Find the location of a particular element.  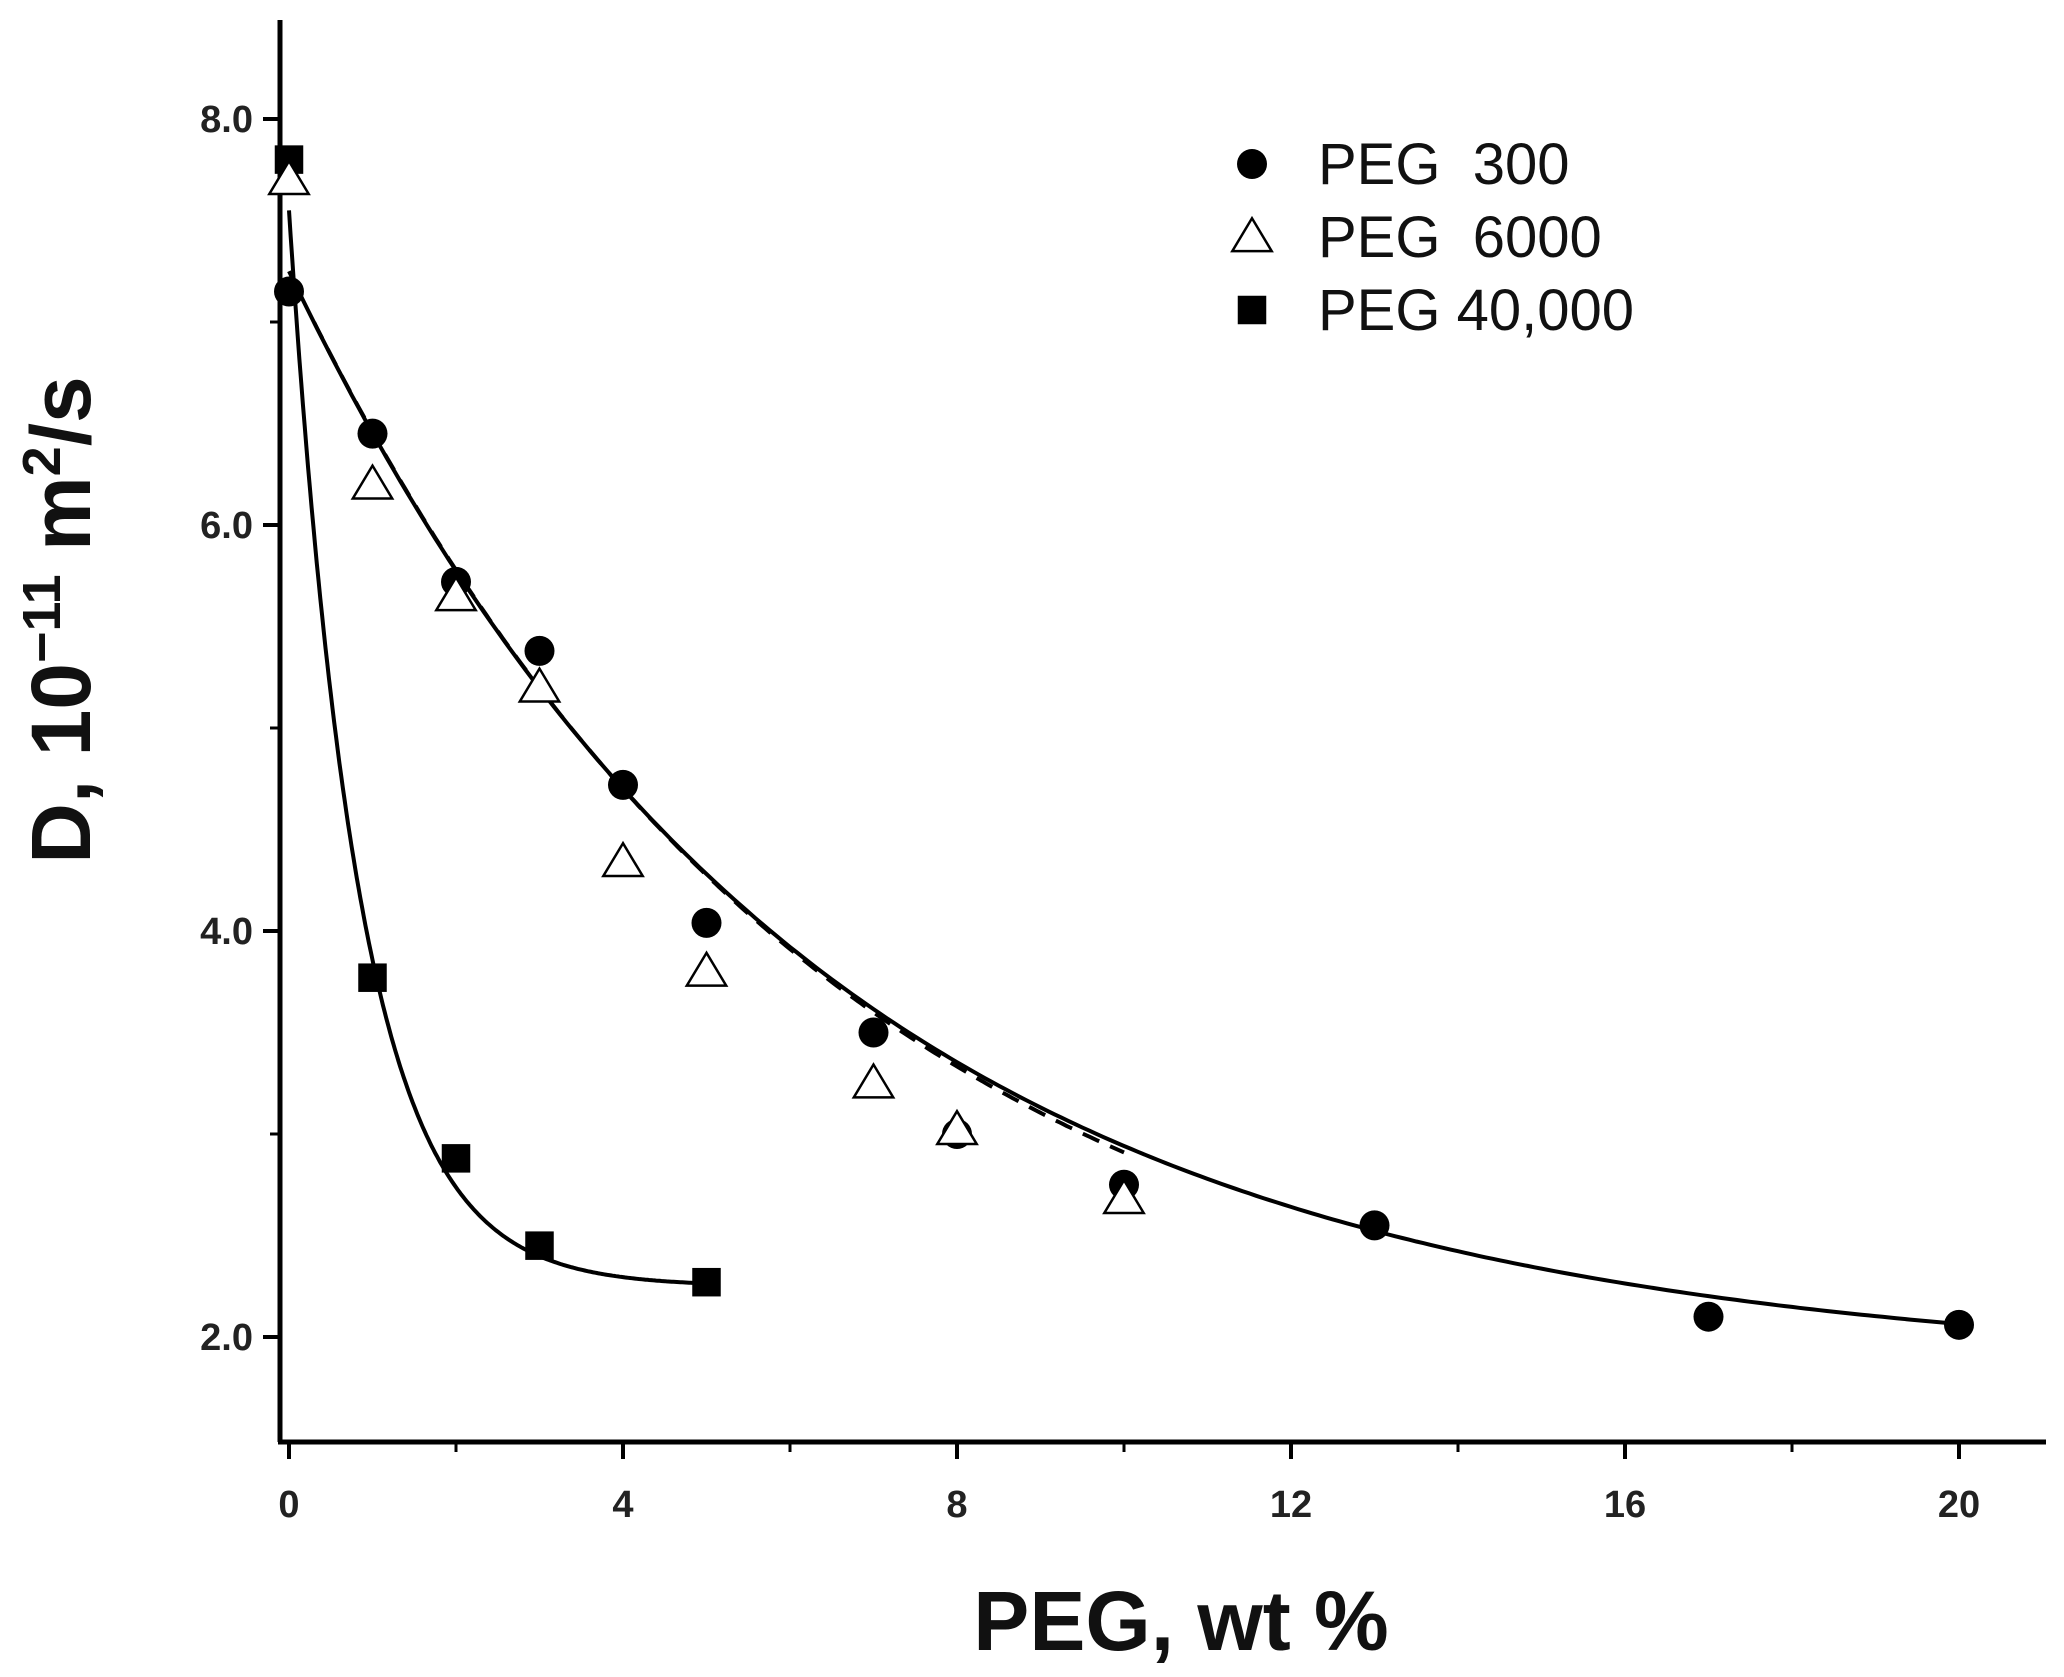

y-axis-title-prefix: D, 10 is located at coordinates (61, 763).